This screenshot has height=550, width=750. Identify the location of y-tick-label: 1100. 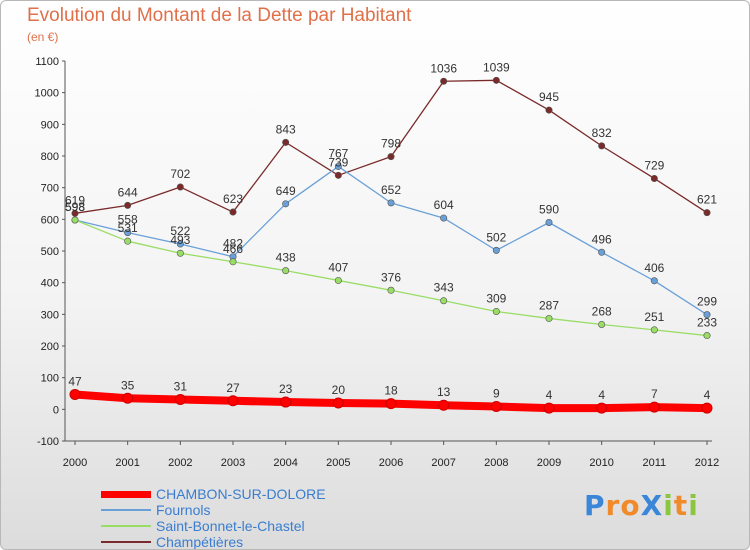
(47, 62).